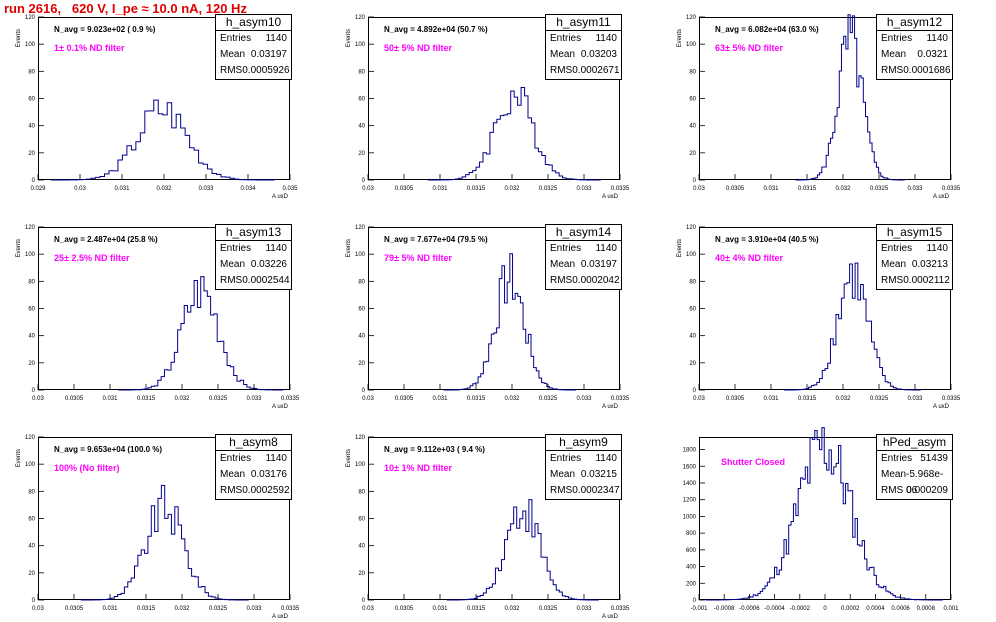  Describe the element at coordinates (914, 443) in the screenshot. I see `hist-name: hPed_asym` at that location.